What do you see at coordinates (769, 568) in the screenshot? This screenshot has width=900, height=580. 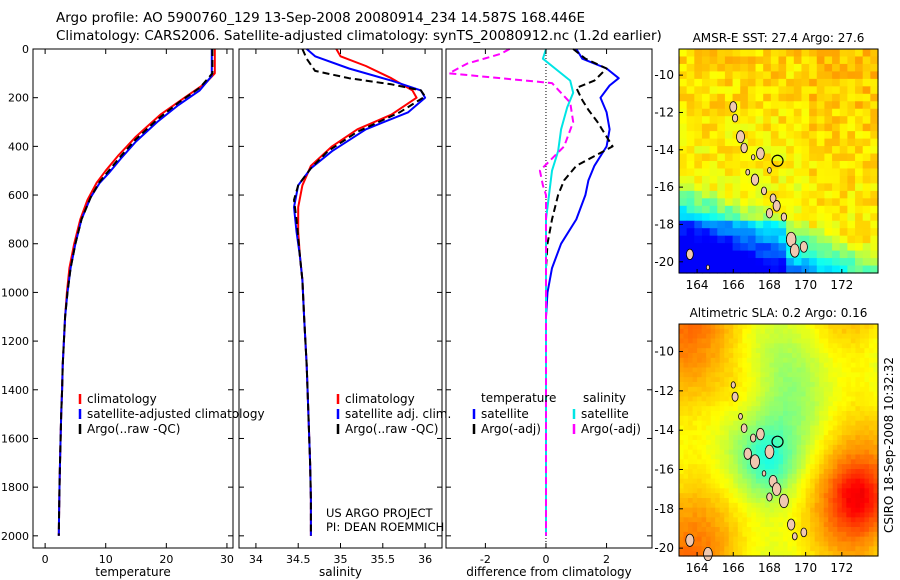 I see `x-tick-label: 168` at bounding box center [769, 568].